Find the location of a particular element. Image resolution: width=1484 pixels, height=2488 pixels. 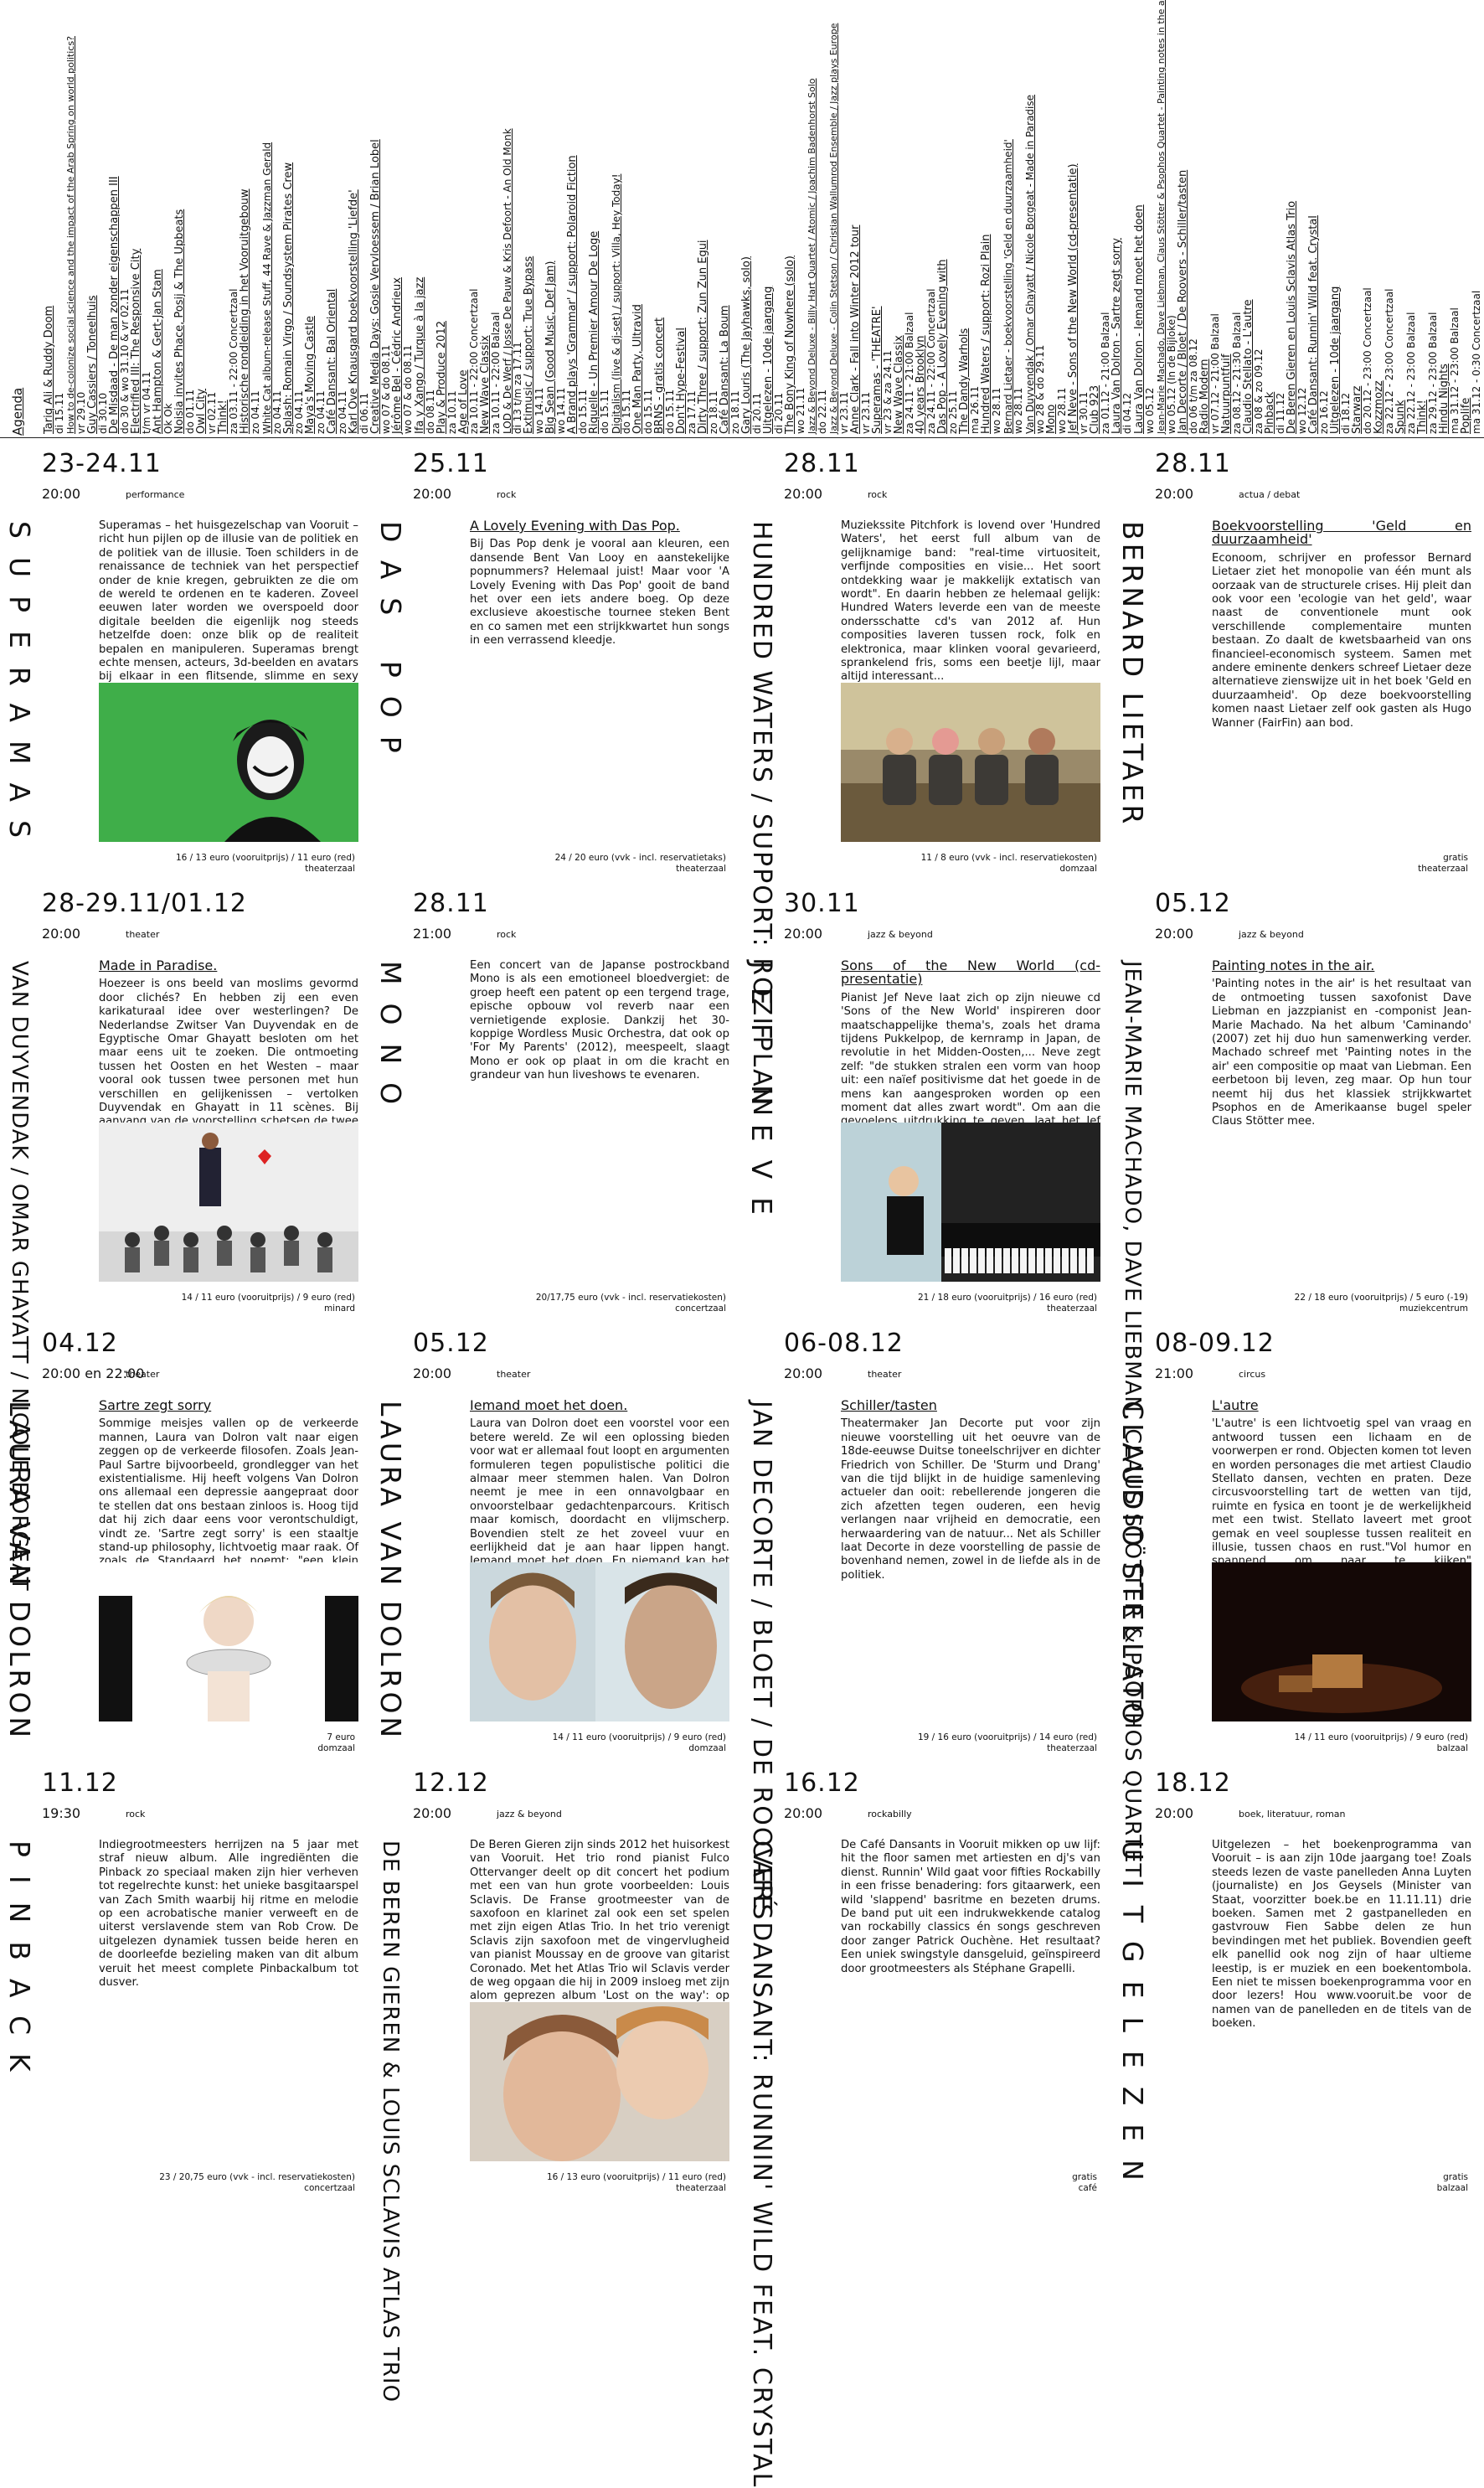

agenda-item: Gary Louris (The Jayhawks, solo) di 20.11 is located at coordinates (748, 221).